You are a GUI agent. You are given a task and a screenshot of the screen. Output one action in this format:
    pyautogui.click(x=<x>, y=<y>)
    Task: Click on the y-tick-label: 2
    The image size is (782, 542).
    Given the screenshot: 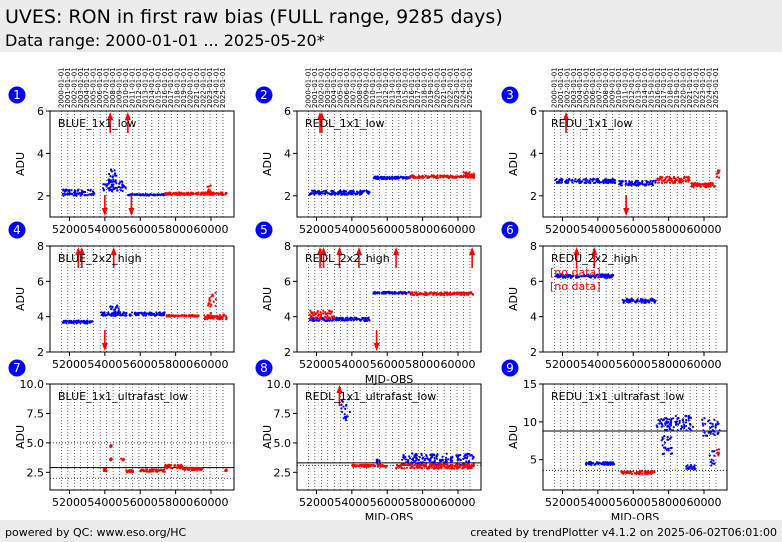 What is the action you would take?
    pyautogui.click(x=287, y=352)
    